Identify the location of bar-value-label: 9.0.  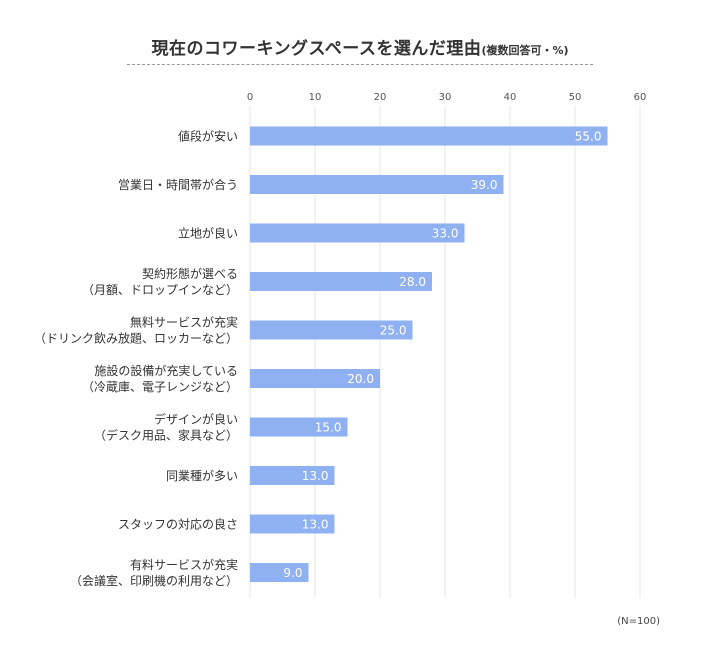
(292, 573).